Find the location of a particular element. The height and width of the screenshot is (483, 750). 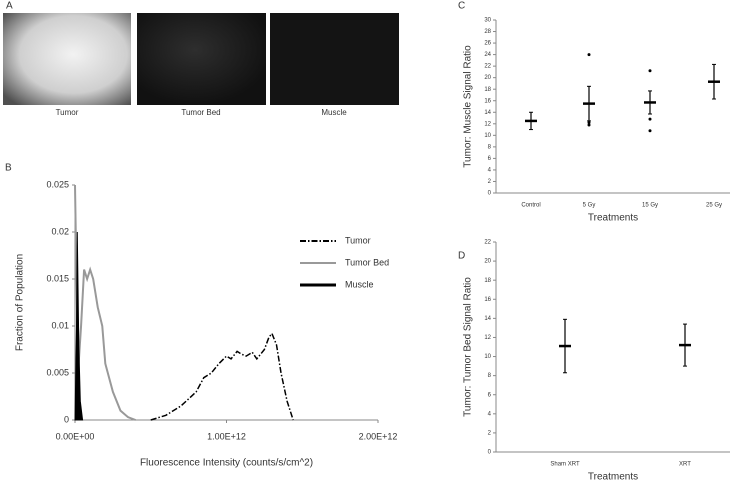

x-tick-label: 0.00E+00 is located at coordinates (75, 436).